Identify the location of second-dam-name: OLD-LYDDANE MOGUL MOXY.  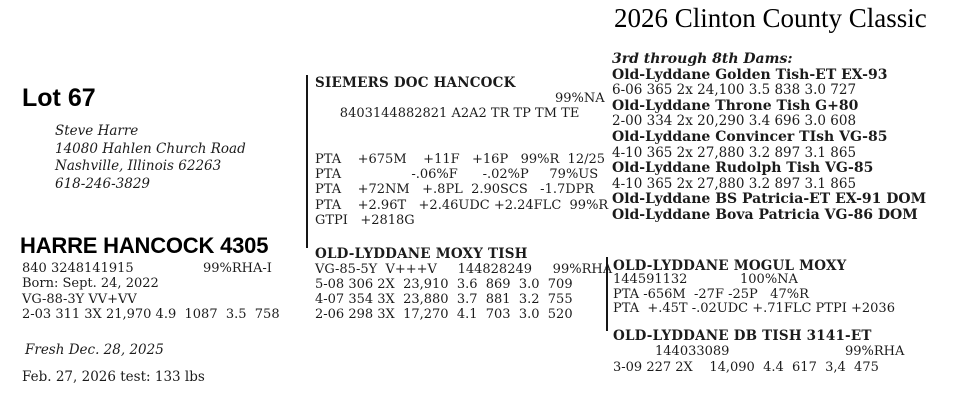
(730, 266).